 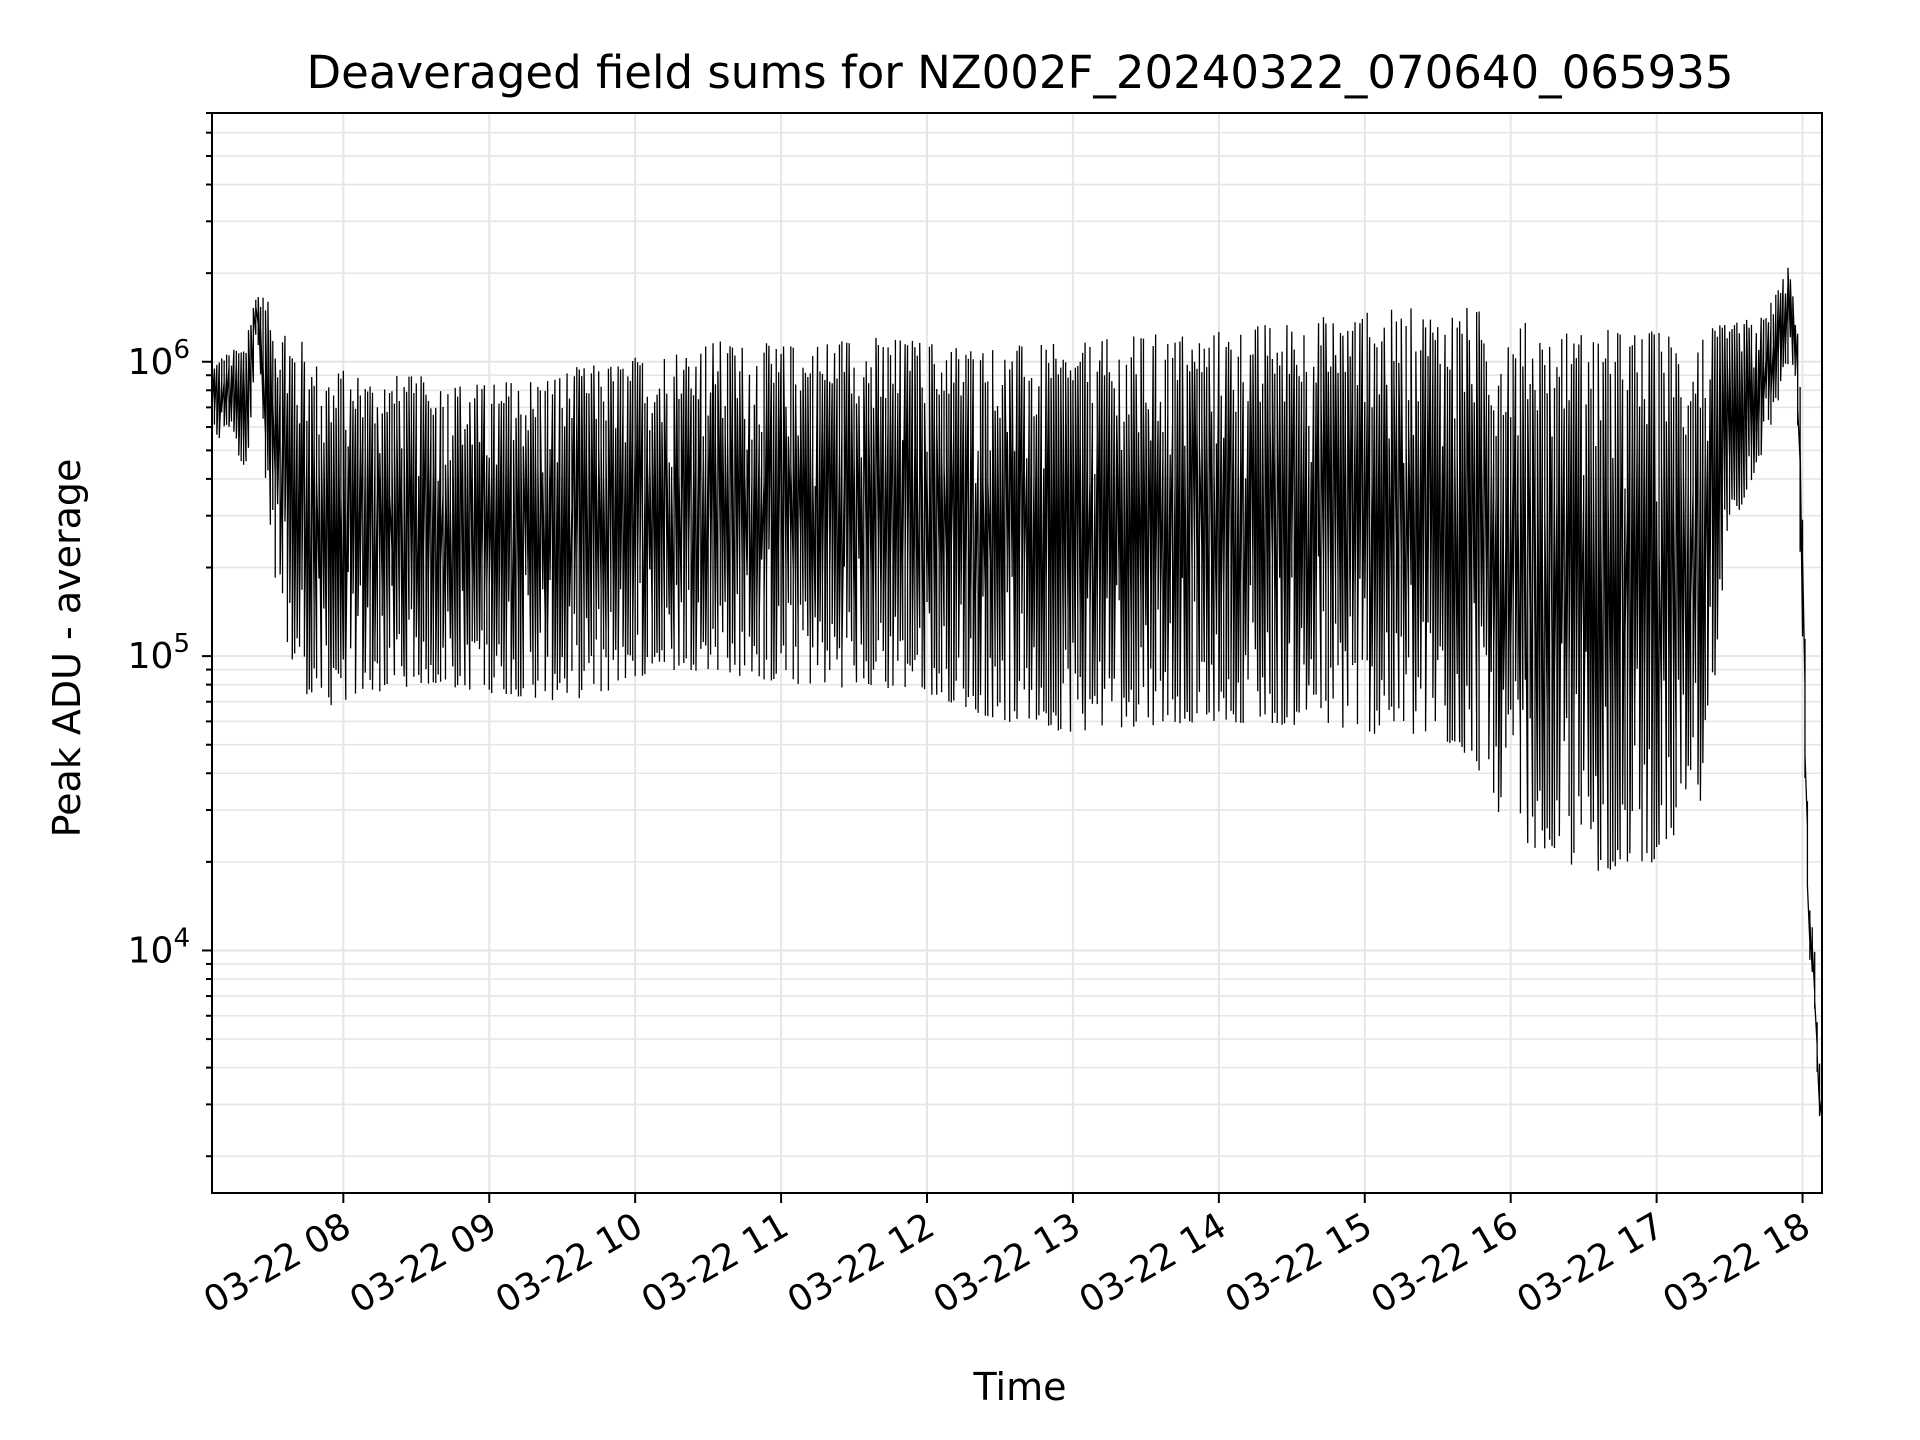 I want to click on y-tick-label: 10⁵, so click(x=159, y=653).